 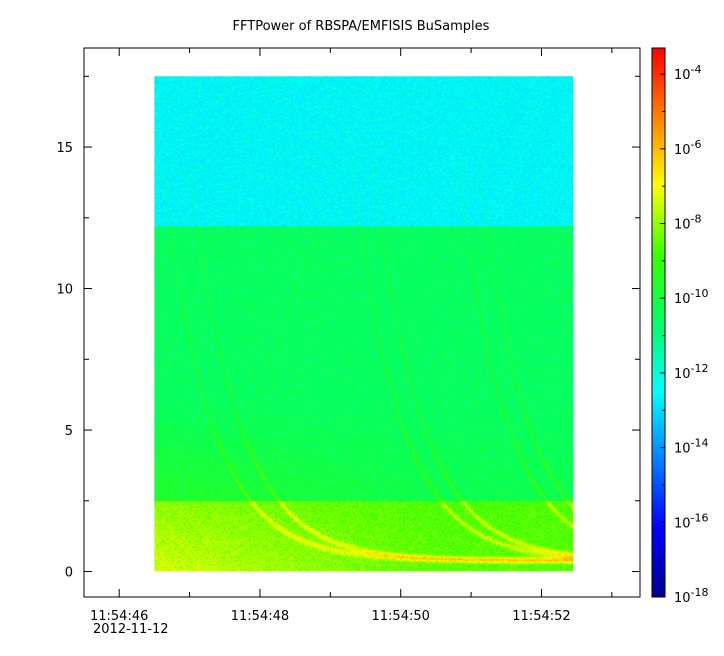 I want to click on y-tick-label: 0, so click(x=69, y=573).